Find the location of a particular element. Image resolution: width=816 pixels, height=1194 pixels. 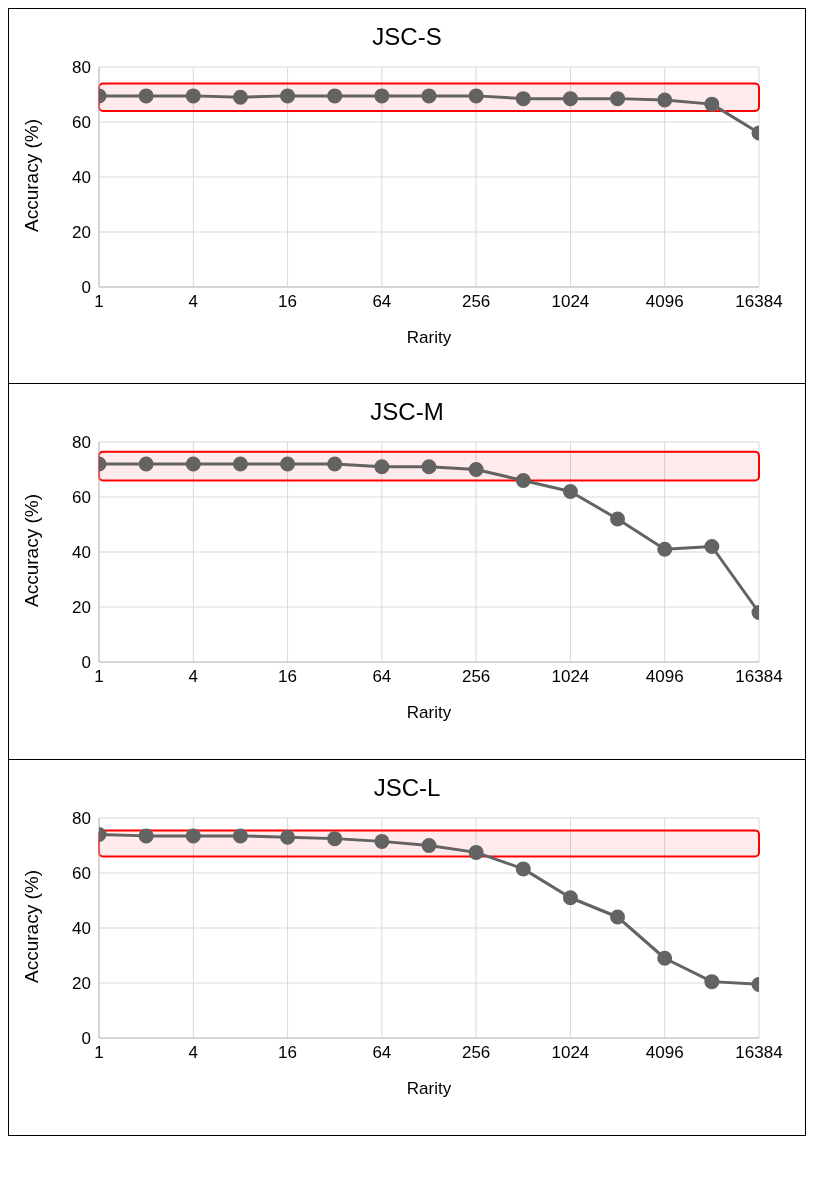

chart-title: JSC-S is located at coordinates (407, 37).